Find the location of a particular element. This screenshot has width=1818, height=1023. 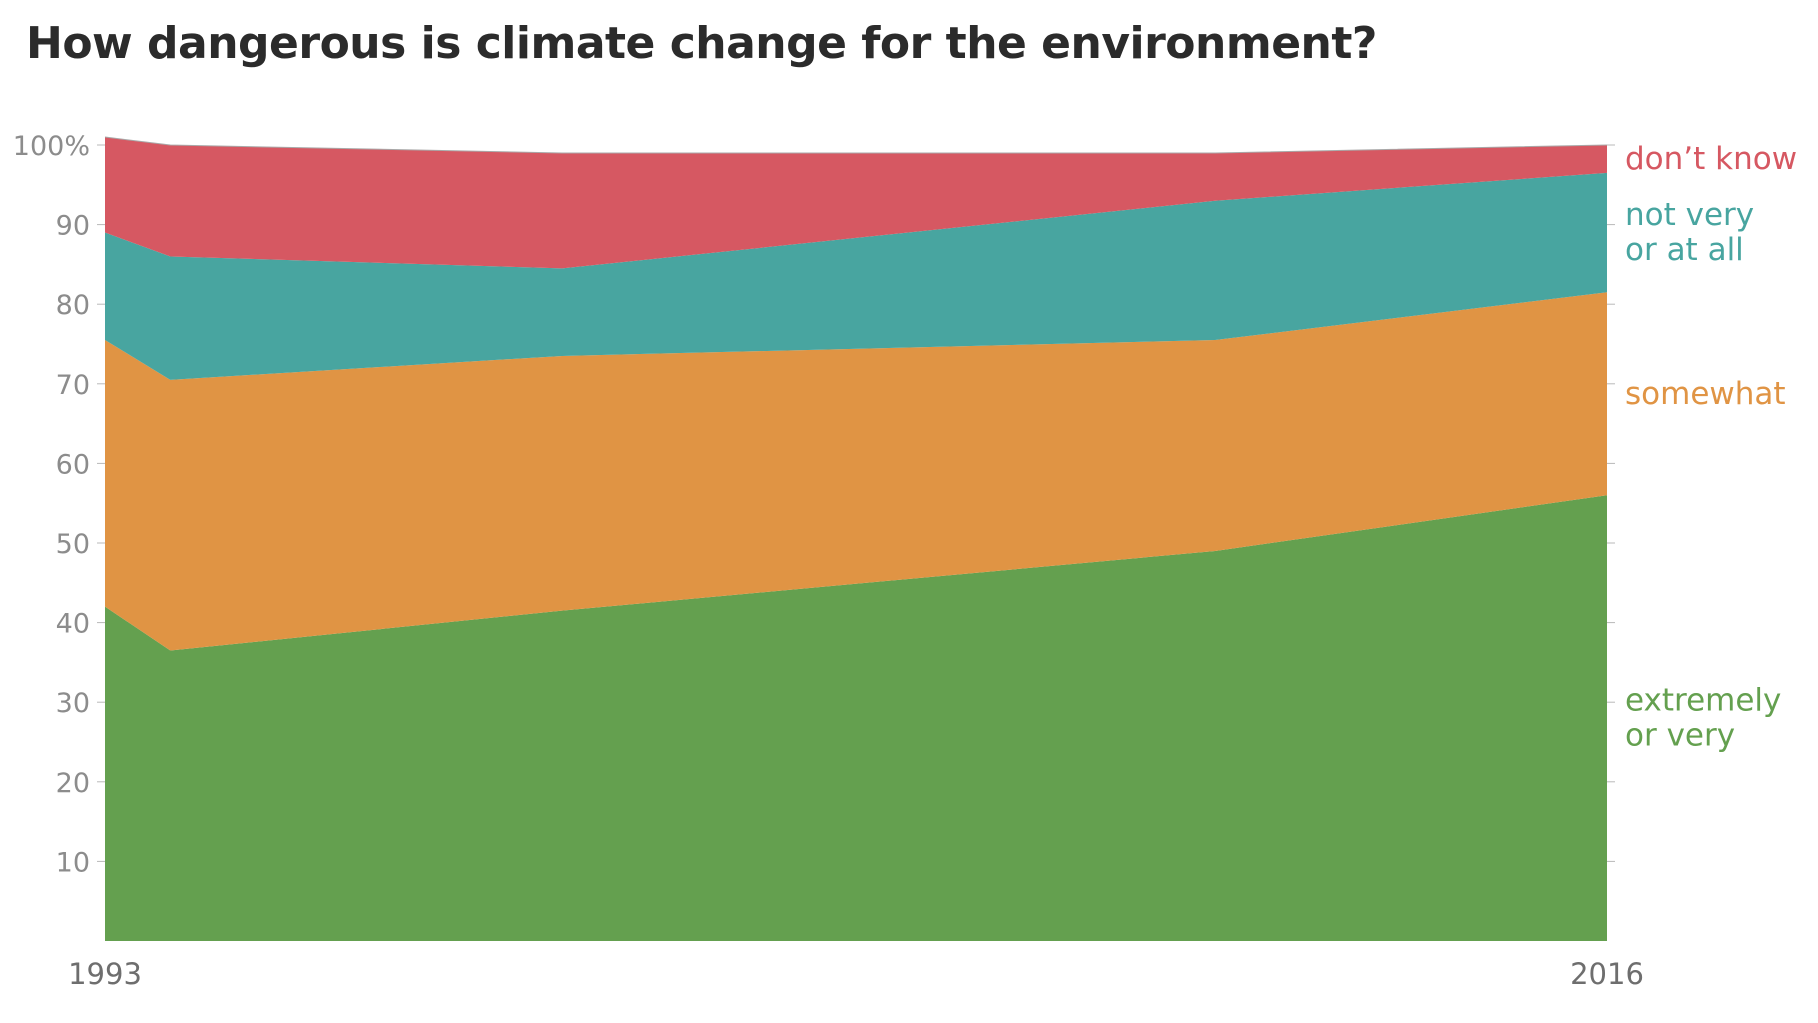

y-tick-label: 100% is located at coordinates (51, 146).